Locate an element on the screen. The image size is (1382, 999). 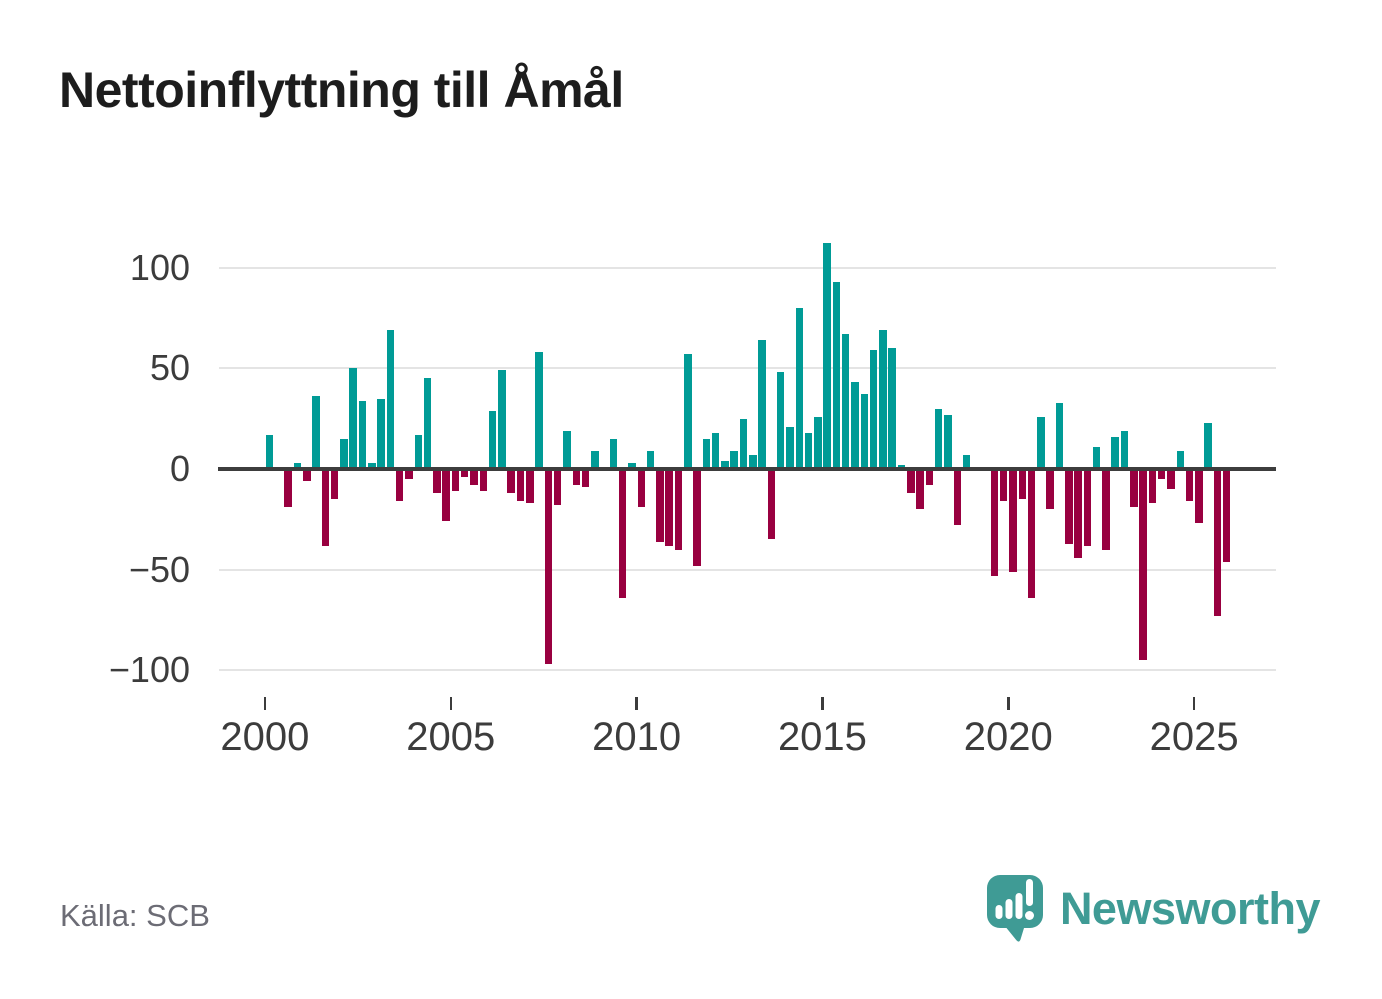
bar-2016Q3 is located at coordinates (883, 399).